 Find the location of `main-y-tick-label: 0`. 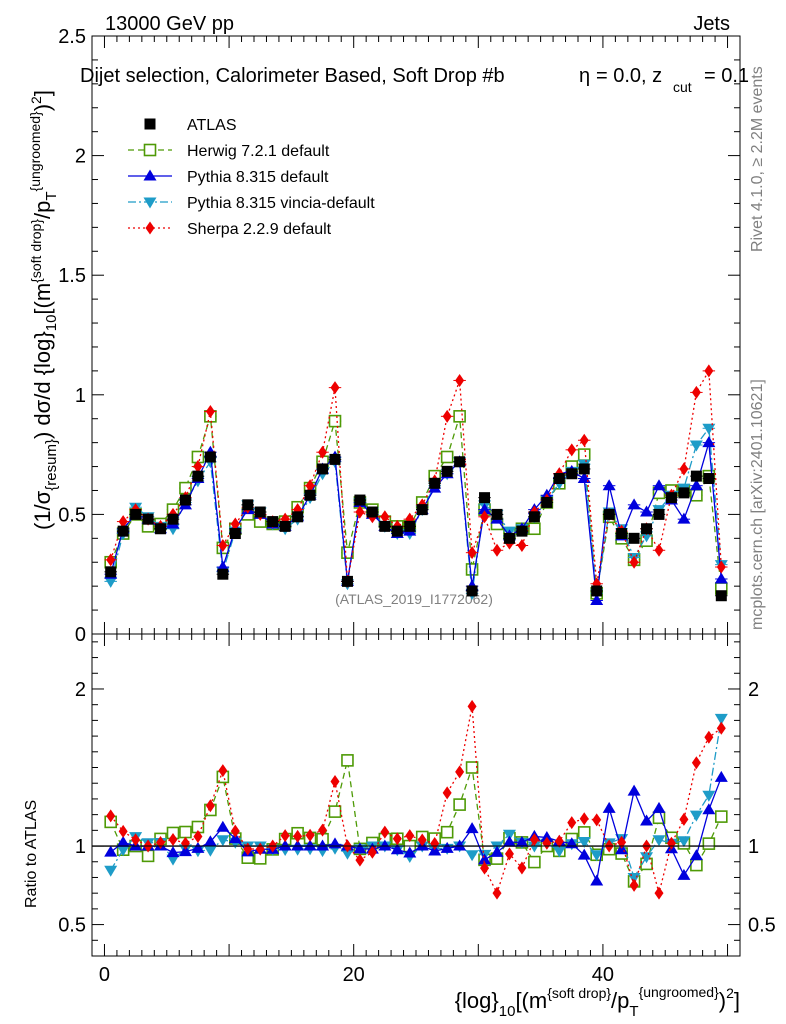

main-y-tick-label: 0 is located at coordinates (80, 635).